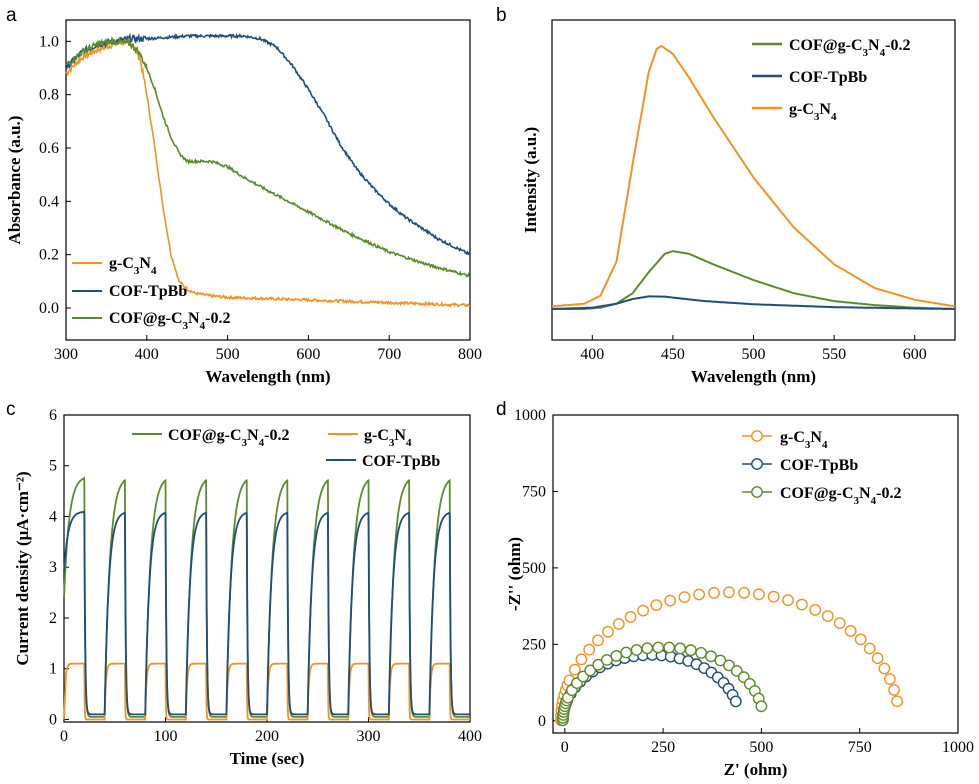 The width and height of the screenshot is (979, 784). Describe the element at coordinates (754, 280) in the screenshot. I see `chart-b-series-comp` at that location.